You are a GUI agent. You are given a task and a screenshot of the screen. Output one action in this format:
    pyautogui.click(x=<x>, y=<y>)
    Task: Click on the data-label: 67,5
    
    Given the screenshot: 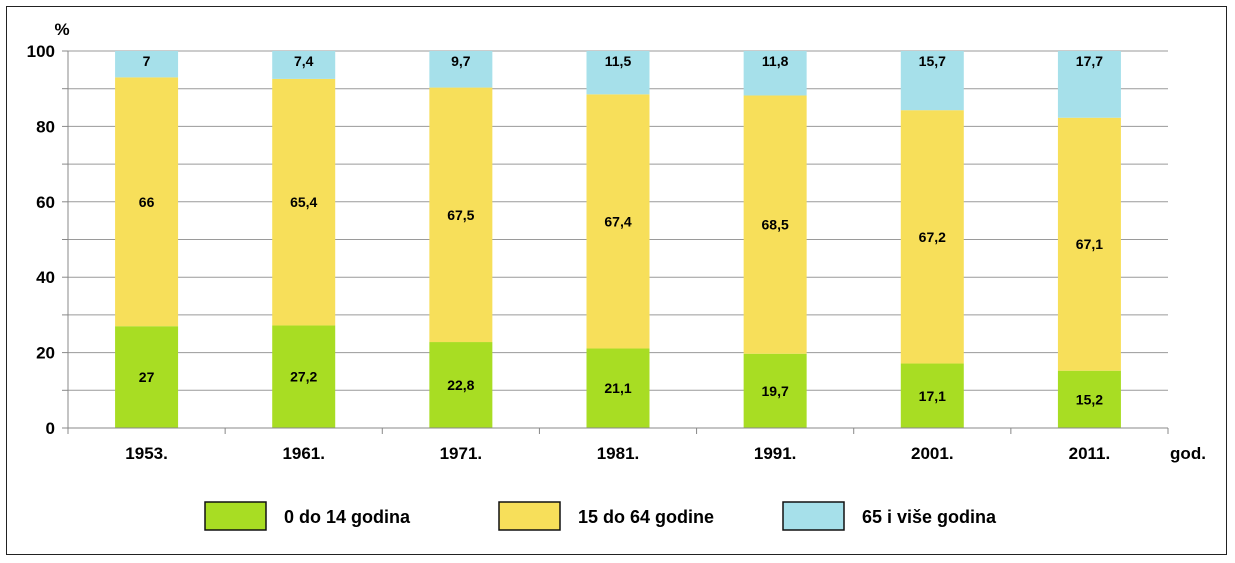 What is the action you would take?
    pyautogui.click(x=460, y=215)
    